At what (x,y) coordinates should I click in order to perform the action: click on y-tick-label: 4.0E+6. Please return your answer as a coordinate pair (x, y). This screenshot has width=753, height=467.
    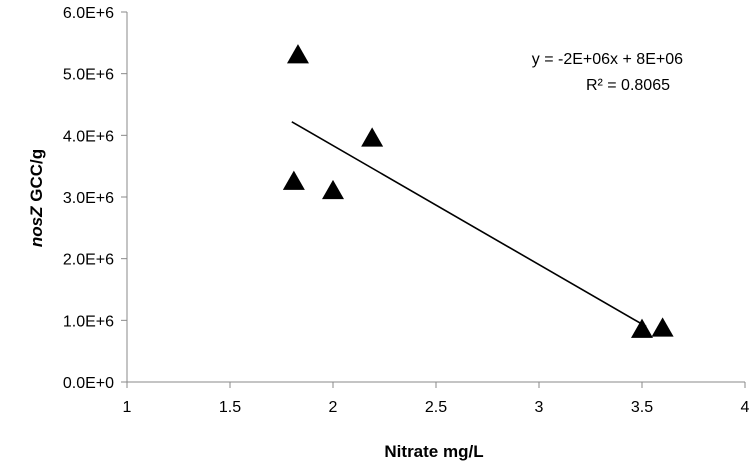
    Looking at the image, I should click on (88, 136).